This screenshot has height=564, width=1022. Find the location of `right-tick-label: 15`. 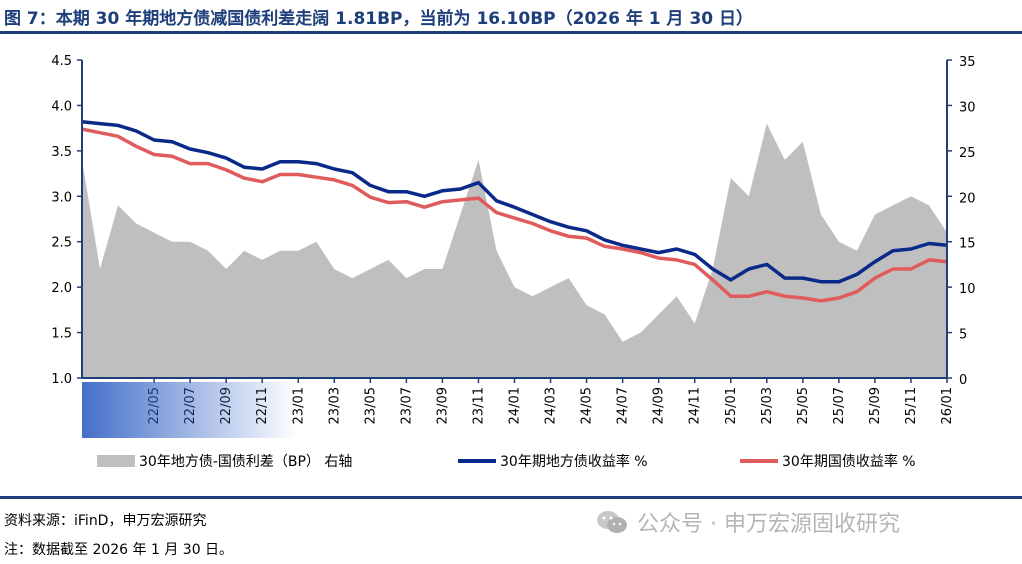

right-tick-label: 15 is located at coordinates (967, 244).